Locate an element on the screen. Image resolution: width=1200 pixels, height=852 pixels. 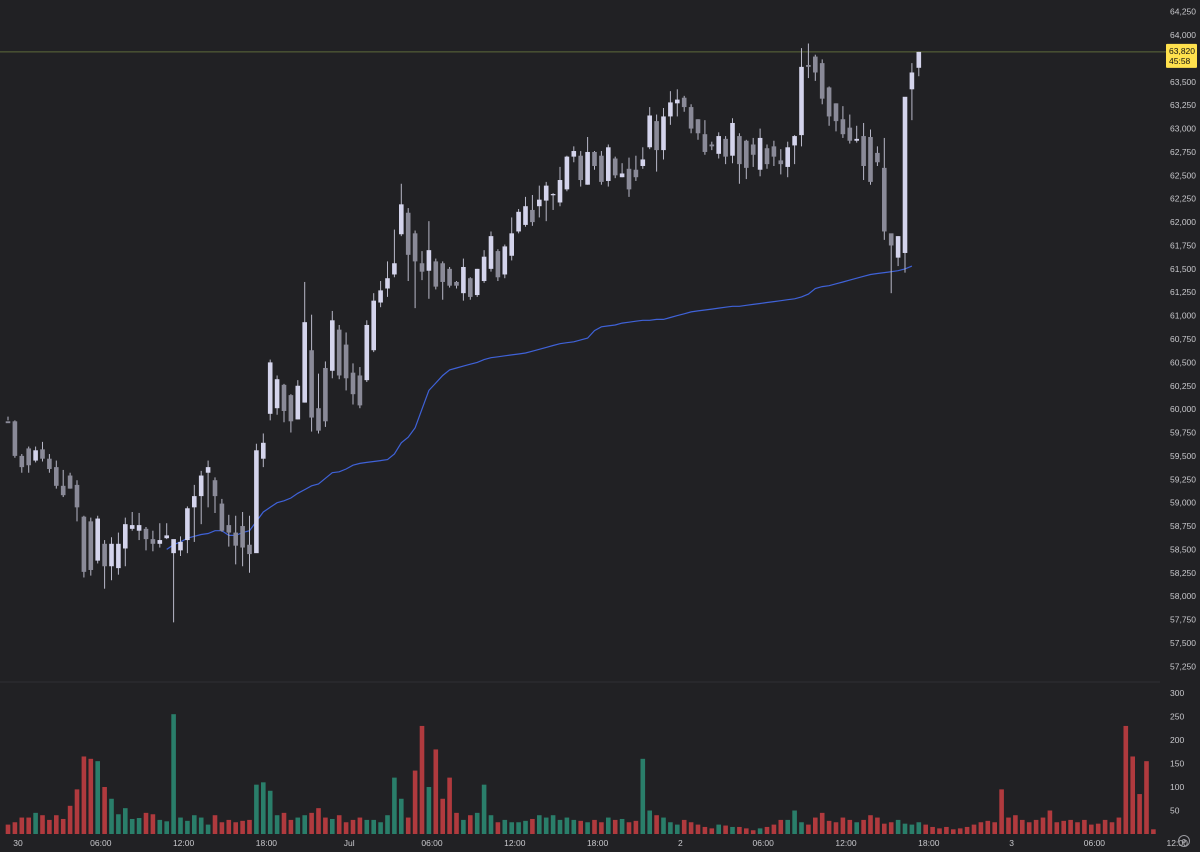
time-tick-label: 06:00 is located at coordinates (1095, 843).